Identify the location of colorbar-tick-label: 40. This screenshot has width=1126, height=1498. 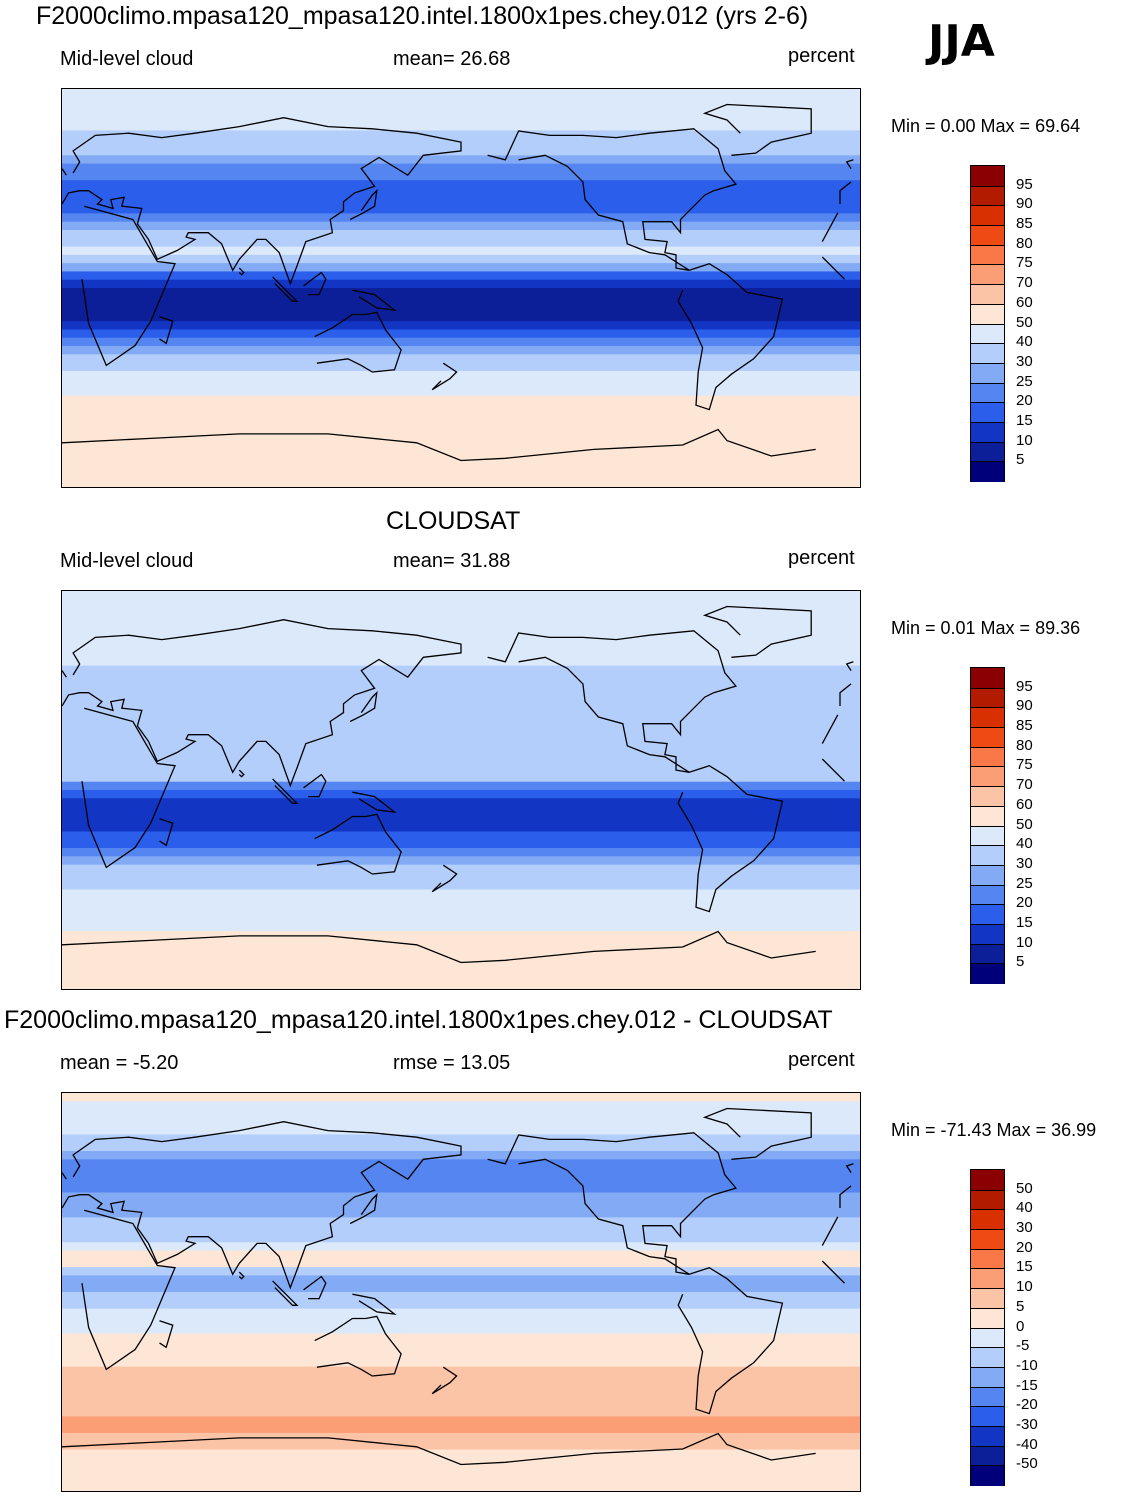
(1024, 342).